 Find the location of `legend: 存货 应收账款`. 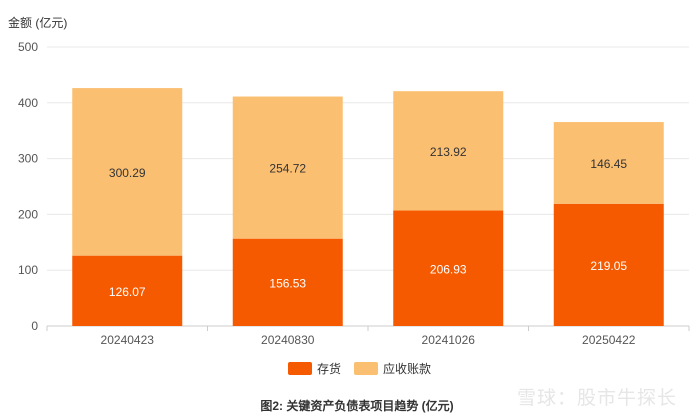

legend: 存货 应收账款 is located at coordinates (359, 368).